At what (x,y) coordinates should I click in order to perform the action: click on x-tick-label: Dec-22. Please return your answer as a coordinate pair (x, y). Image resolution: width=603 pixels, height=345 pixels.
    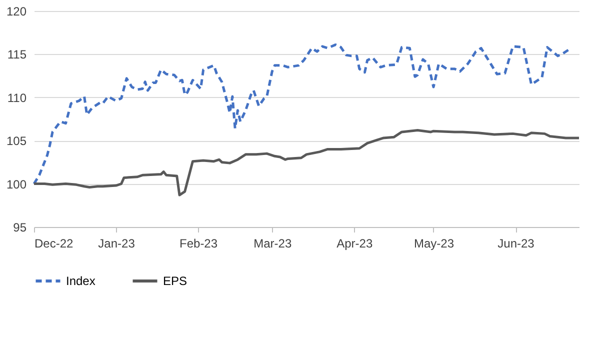
    Looking at the image, I should click on (54, 243).